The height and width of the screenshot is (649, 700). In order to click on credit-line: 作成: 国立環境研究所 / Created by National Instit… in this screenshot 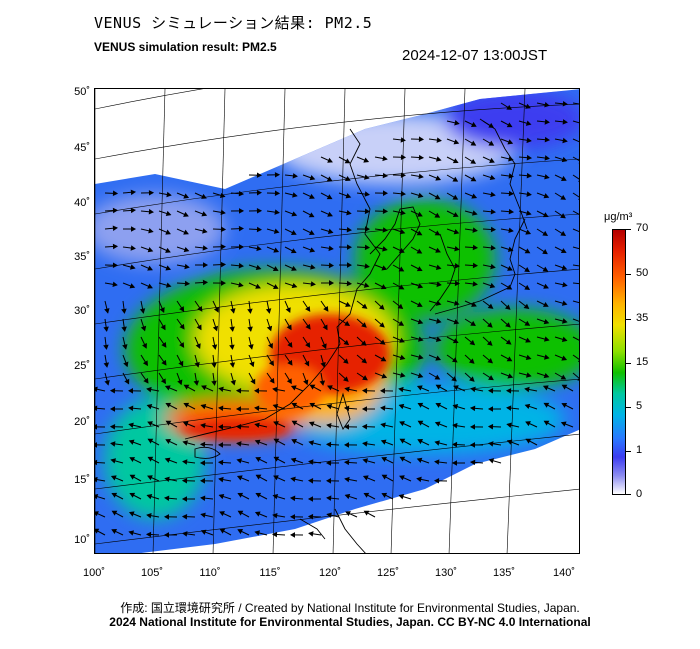, I will do `click(350, 608)`.